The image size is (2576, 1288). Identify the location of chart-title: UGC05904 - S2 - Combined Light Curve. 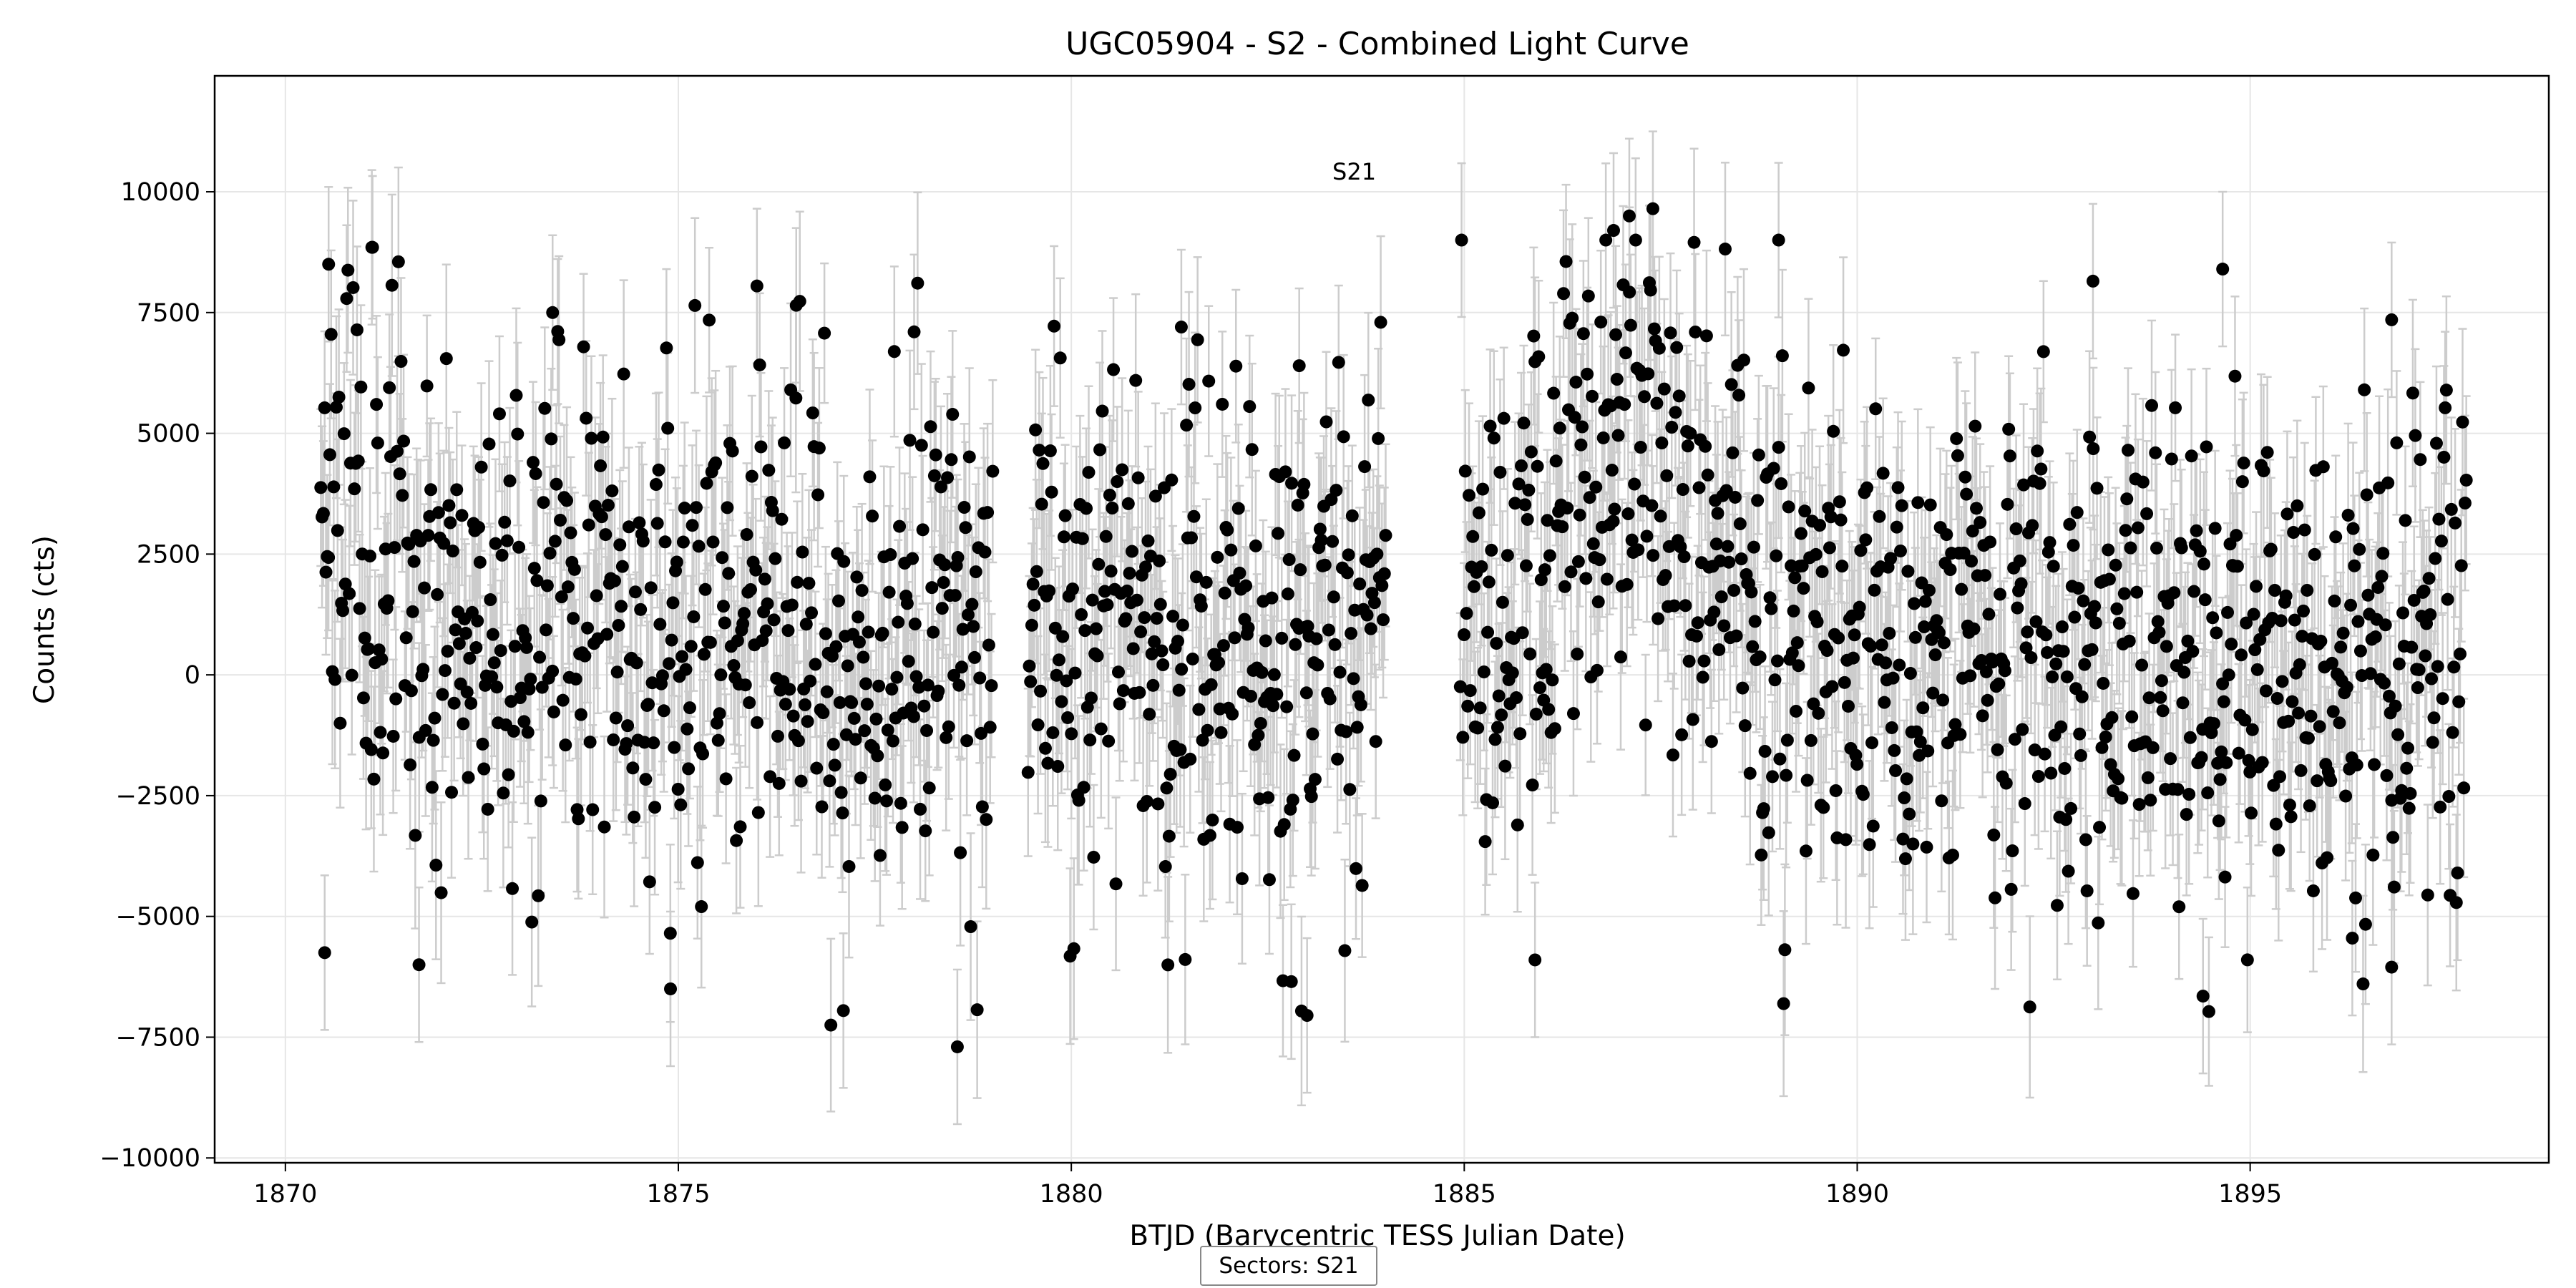
(1377, 44).